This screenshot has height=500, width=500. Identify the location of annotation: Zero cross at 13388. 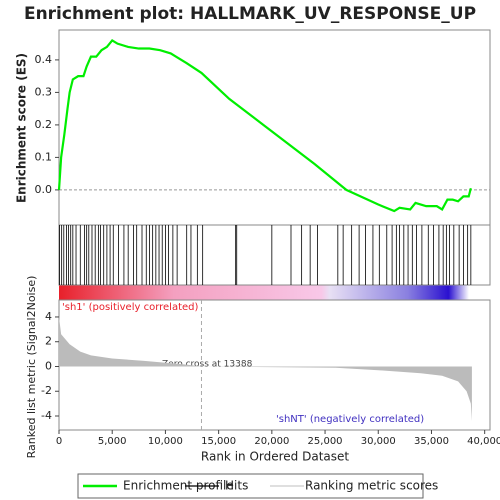
(207, 365).